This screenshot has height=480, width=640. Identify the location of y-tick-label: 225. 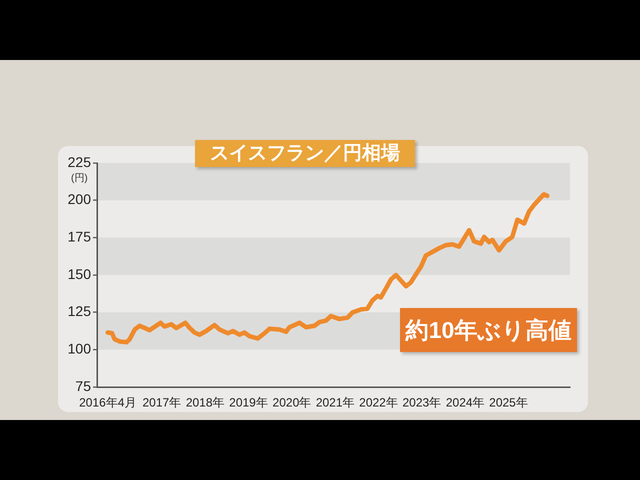
(80, 162).